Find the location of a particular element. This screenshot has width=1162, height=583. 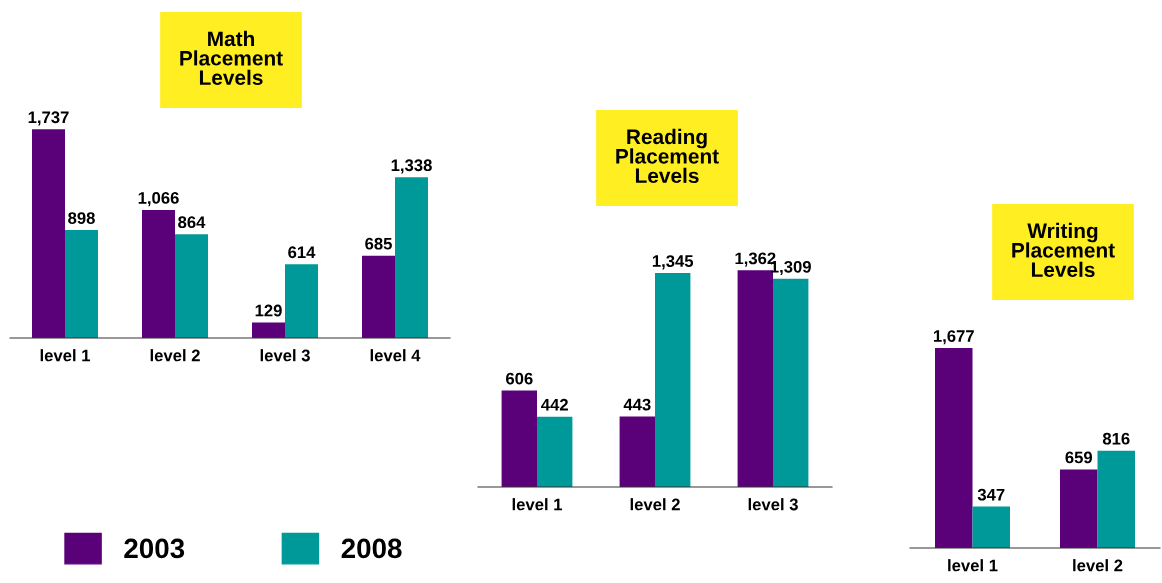

data-label: 816 is located at coordinates (1116, 438).